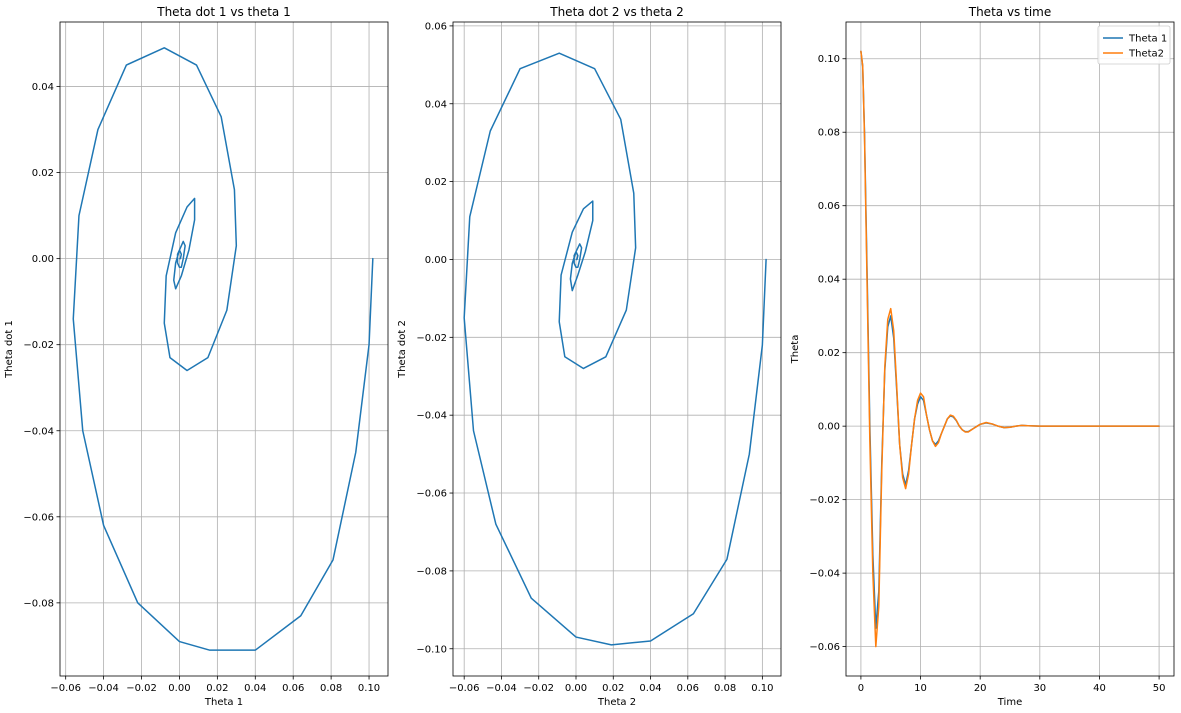 Image resolution: width=1181 pixels, height=713 pixels. What do you see at coordinates (980, 688) in the screenshot?
I see `x-tick-label: 20` at bounding box center [980, 688].